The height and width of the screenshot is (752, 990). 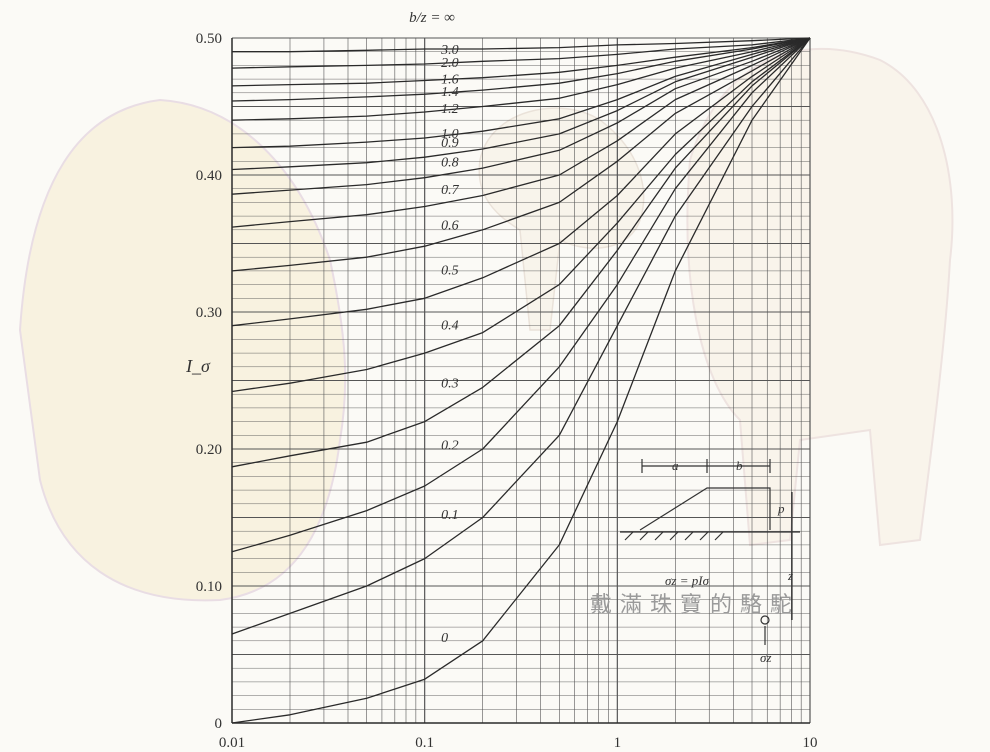 I want to click on series-label: 1.4, so click(x=450, y=92).